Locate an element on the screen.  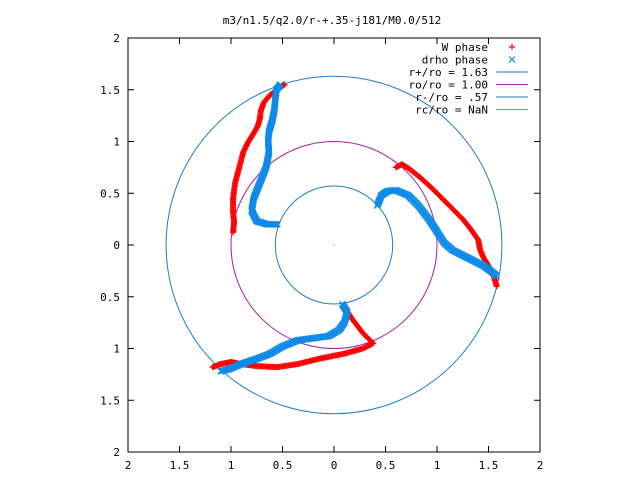
y-tick-label: 0 is located at coordinates (116, 245).